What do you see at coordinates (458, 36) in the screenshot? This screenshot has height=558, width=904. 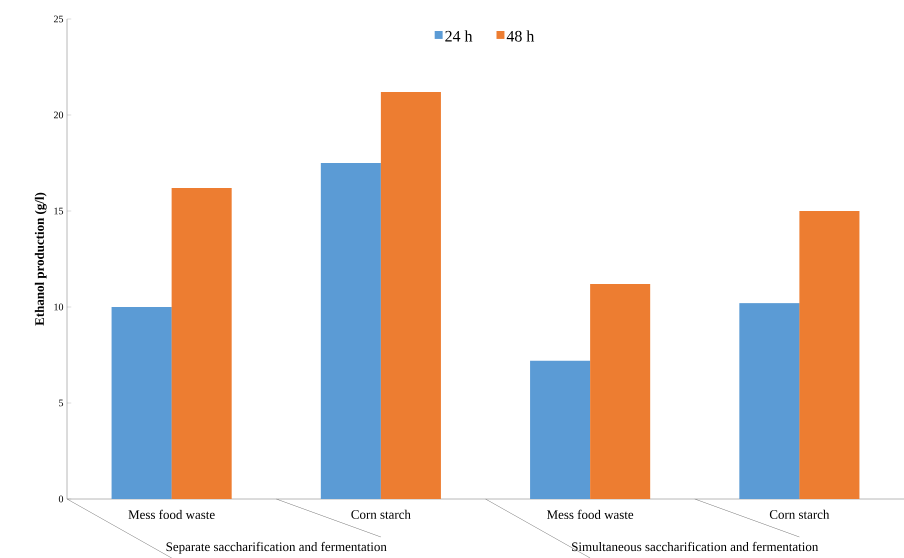 I see `legend-label: 24 h` at bounding box center [458, 36].